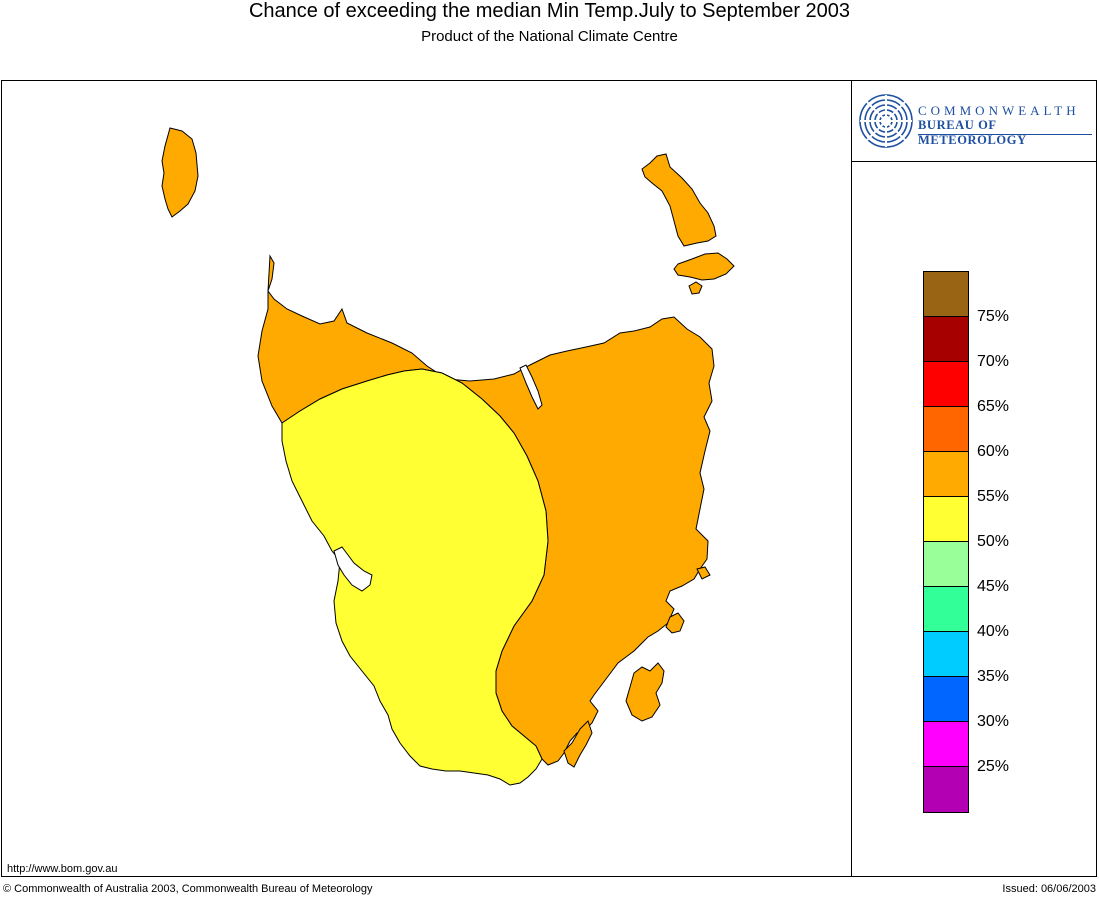 The height and width of the screenshot is (897, 1099). What do you see at coordinates (886, 121) in the screenshot?
I see `swirl-logo-icon` at bounding box center [886, 121].